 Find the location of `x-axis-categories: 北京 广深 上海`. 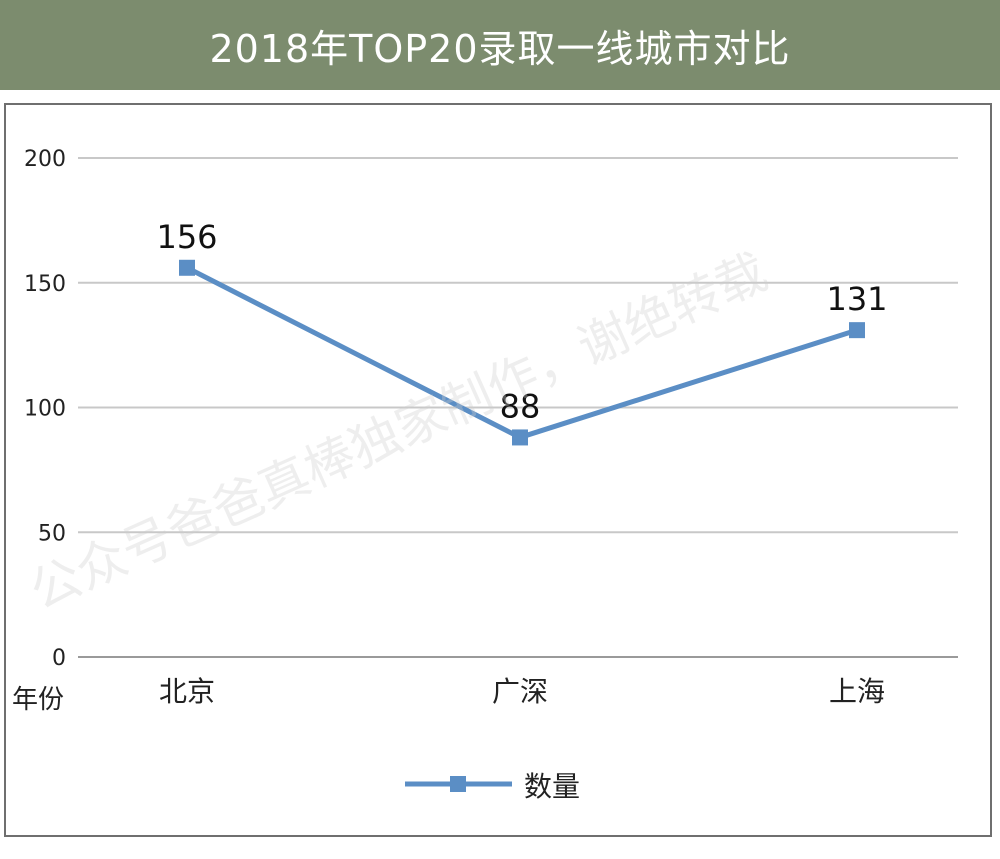

x-axis-categories: 北京 广深 上海 is located at coordinates (522, 691).